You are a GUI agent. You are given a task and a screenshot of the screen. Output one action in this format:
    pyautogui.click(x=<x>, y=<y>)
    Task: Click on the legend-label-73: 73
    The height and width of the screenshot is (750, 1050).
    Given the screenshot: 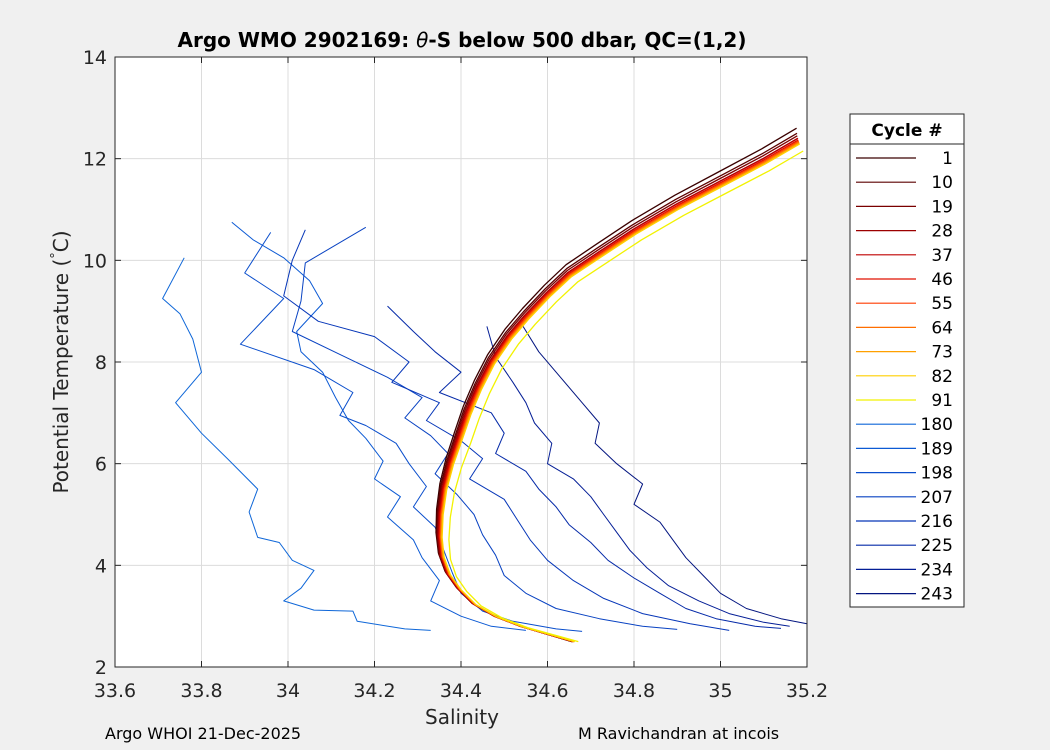 What is the action you would take?
    pyautogui.click(x=942, y=353)
    